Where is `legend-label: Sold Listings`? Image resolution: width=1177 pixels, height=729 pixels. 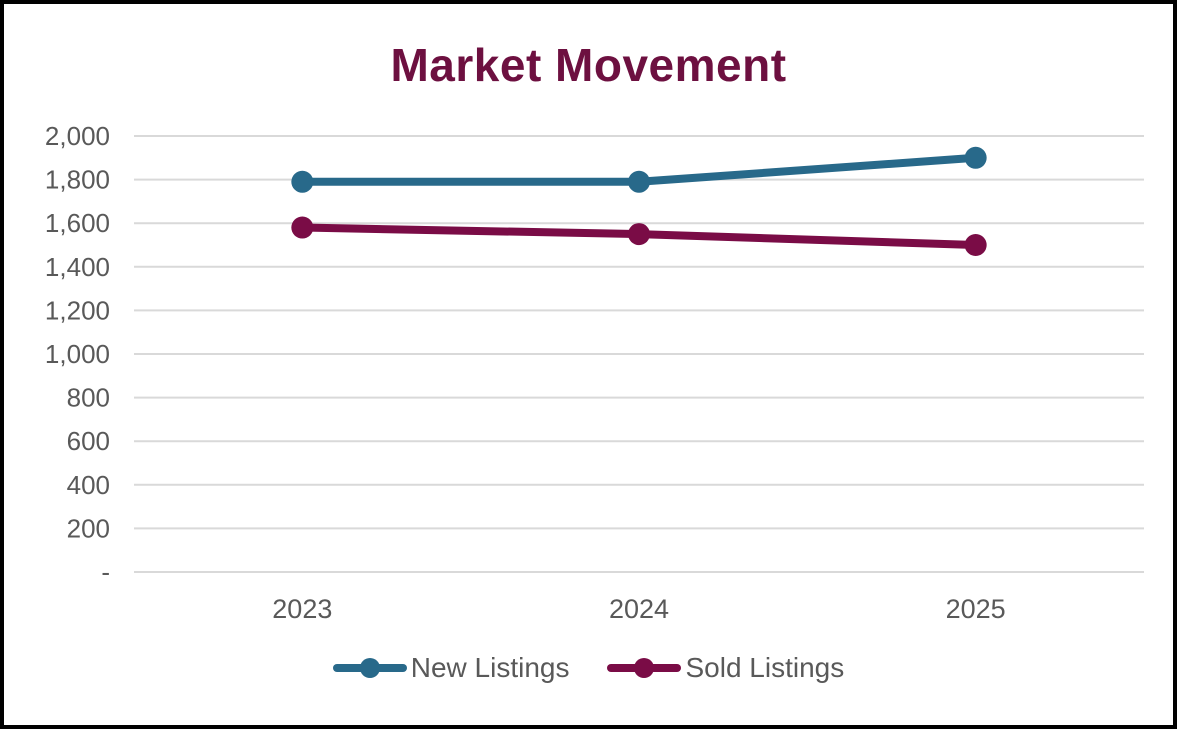
legend-label: Sold Listings is located at coordinates (765, 667).